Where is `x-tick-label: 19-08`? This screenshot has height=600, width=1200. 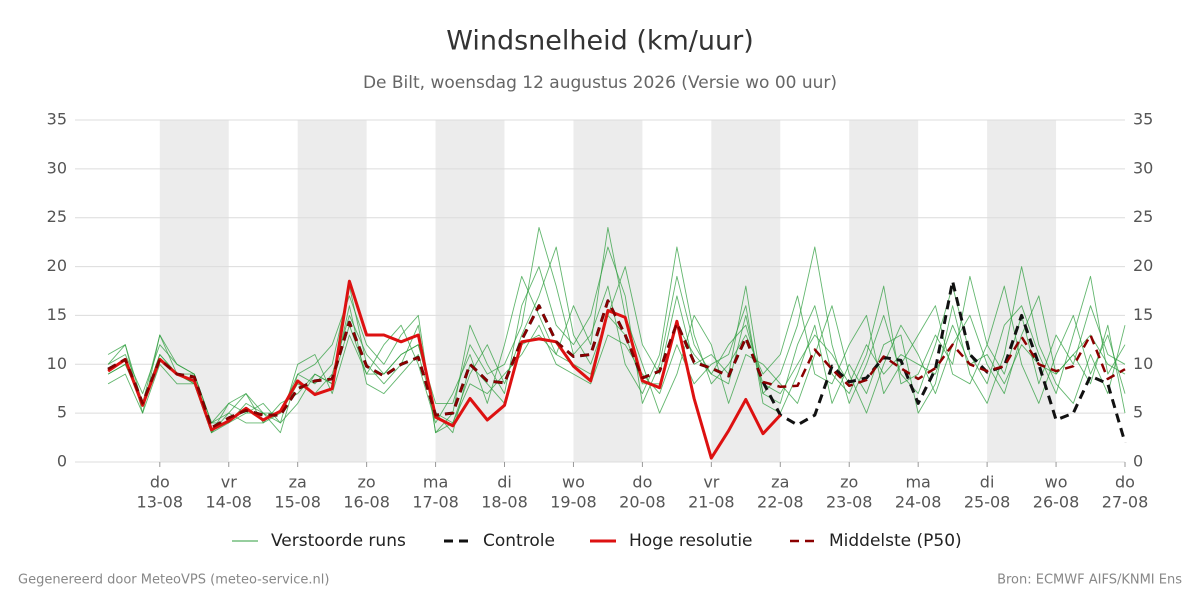
x-tick-label: 19-08 is located at coordinates (573, 502).